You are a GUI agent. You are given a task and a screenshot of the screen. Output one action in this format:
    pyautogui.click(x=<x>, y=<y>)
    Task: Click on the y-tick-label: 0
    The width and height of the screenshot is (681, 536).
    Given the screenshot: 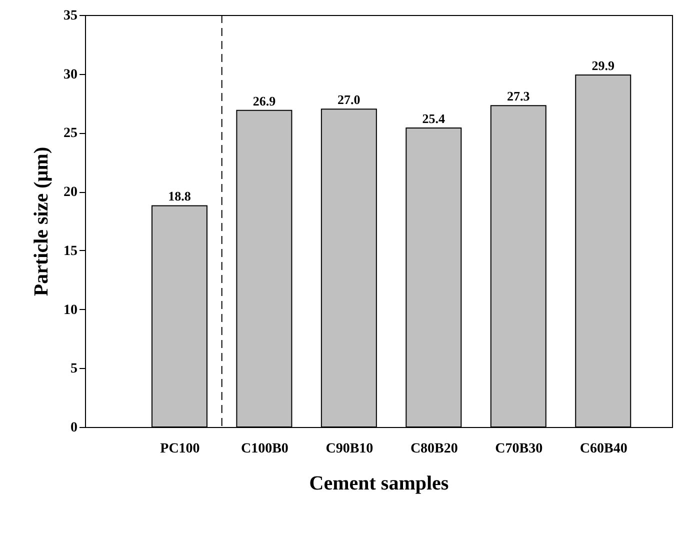 What is the action you would take?
    pyautogui.click(x=74, y=428)
    